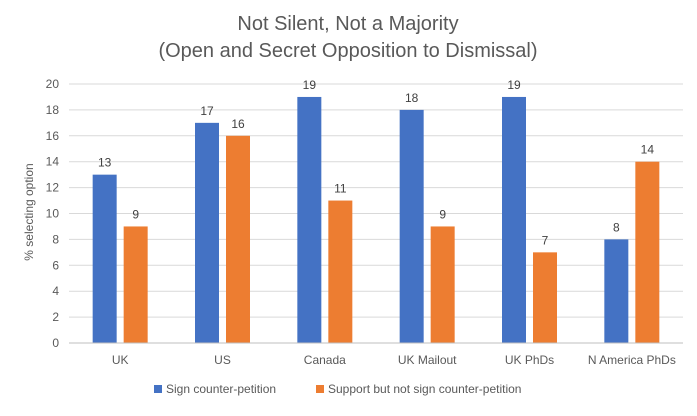 This screenshot has height=416, width=697. Describe the element at coordinates (616, 291) in the screenshot. I see `bar-sign-n-america-phds` at that location.